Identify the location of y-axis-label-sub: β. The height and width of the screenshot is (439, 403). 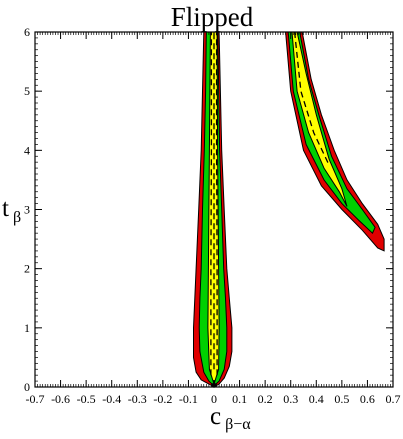
(17, 217).